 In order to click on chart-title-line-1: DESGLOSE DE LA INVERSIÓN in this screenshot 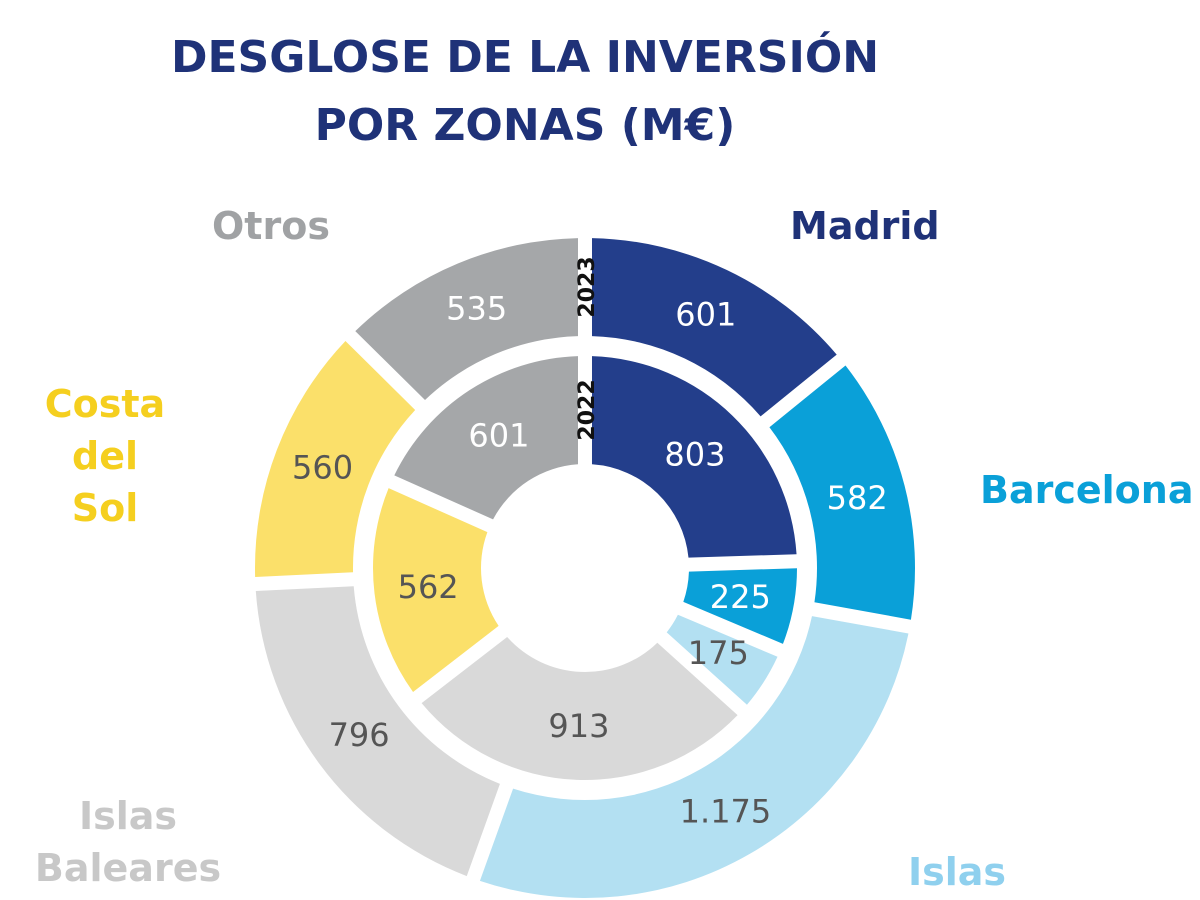, I will do `click(525, 57)`.